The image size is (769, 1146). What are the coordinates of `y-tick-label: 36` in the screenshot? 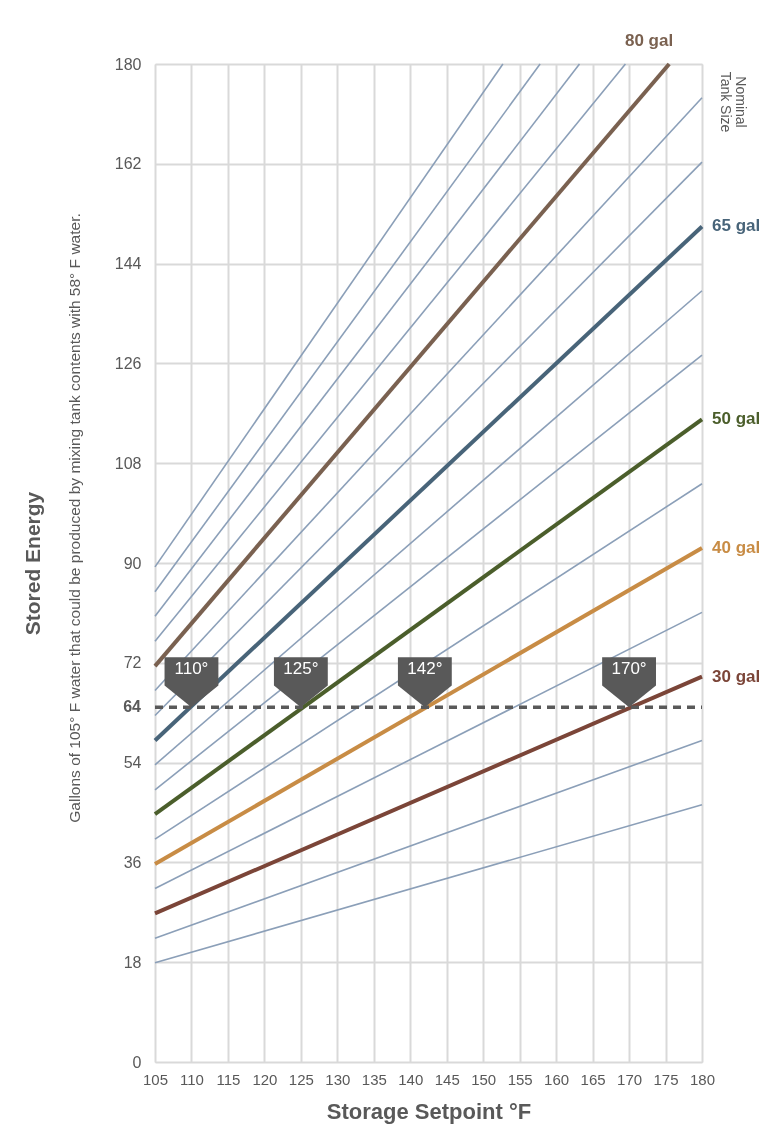 It's located at (132, 862).